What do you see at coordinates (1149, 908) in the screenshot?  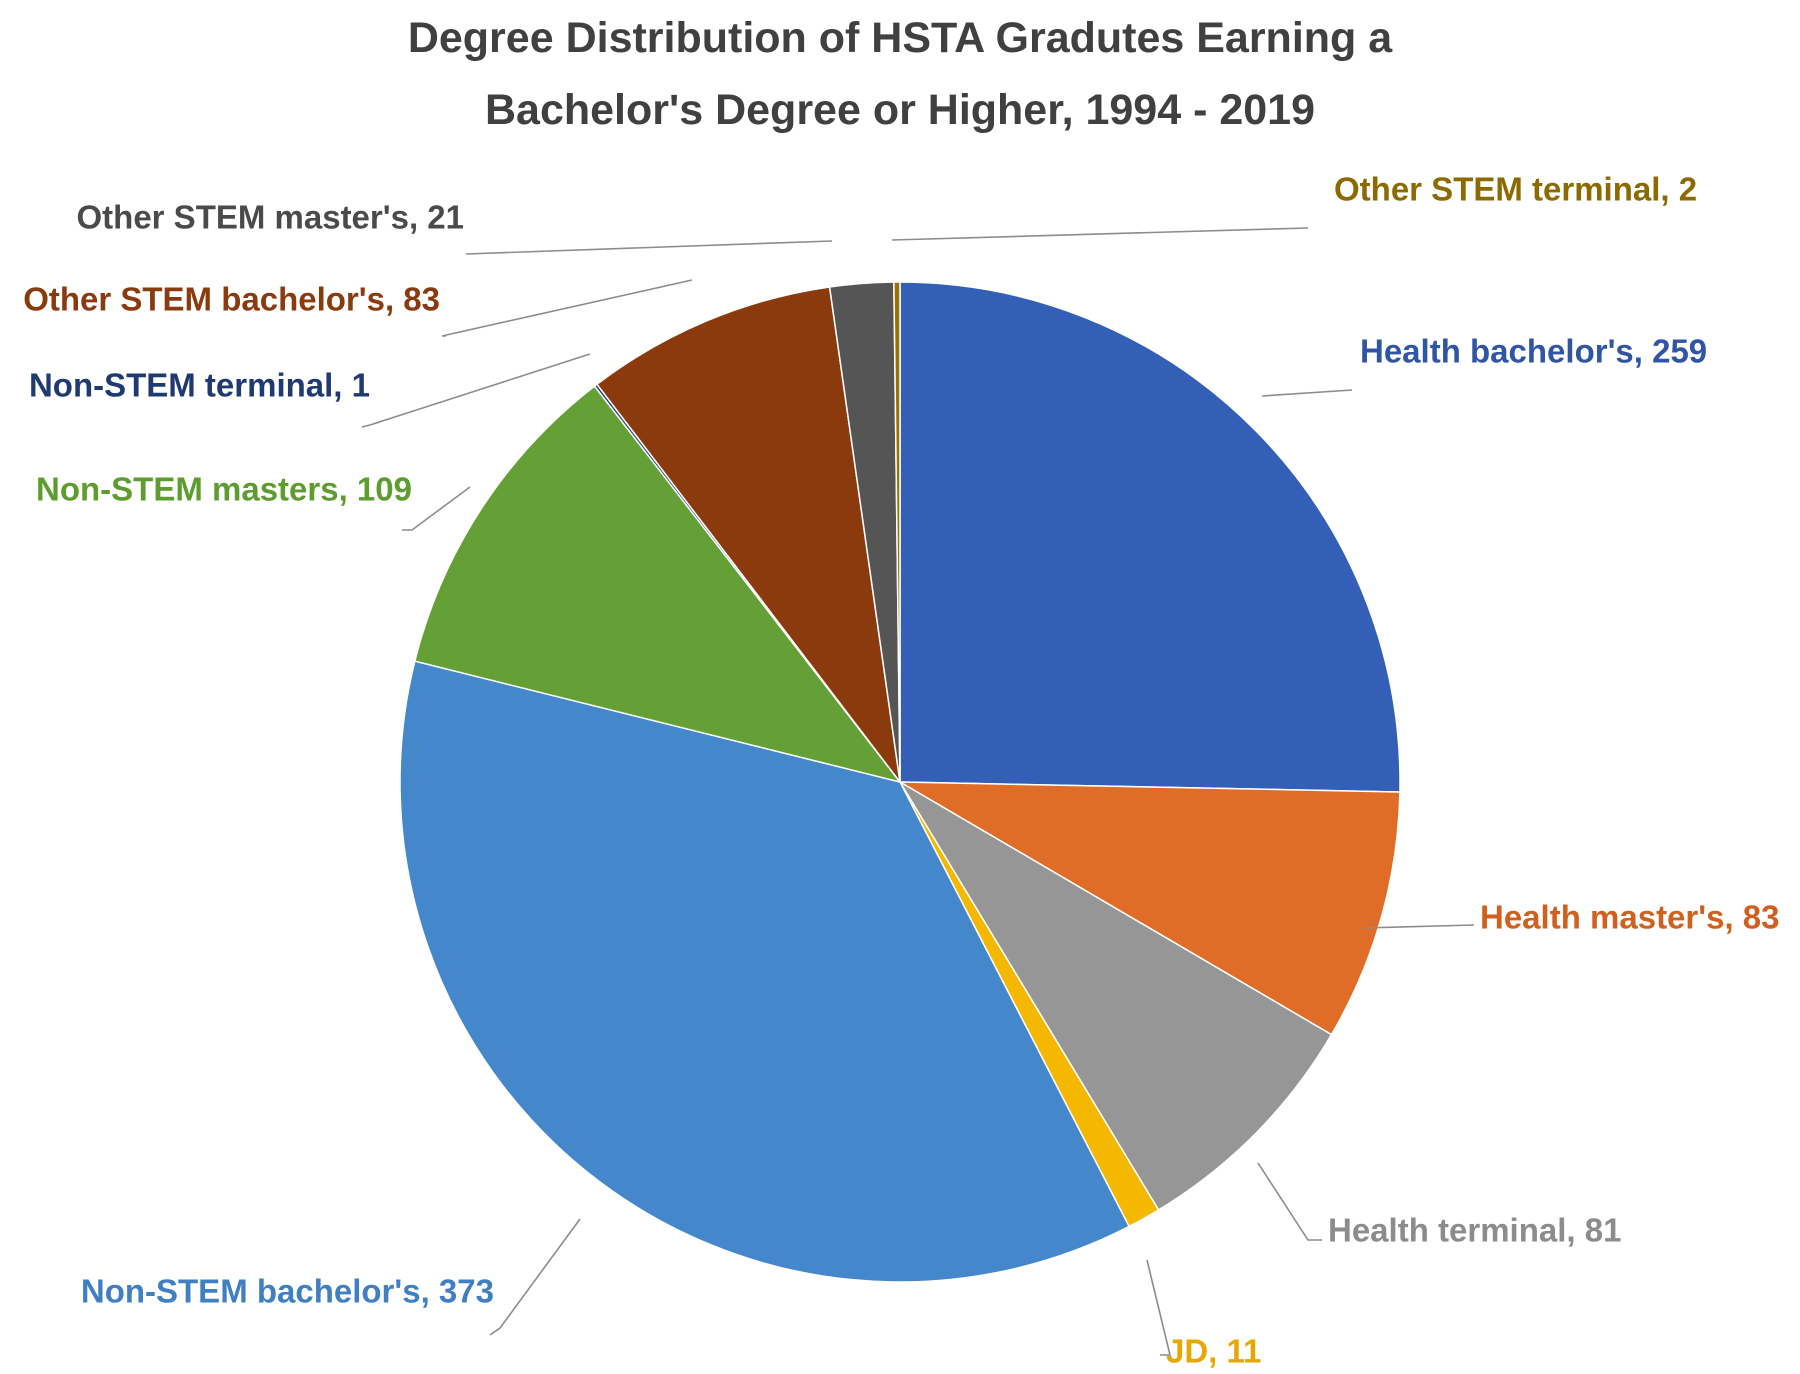 I see `pie-slice-health-master-s` at bounding box center [1149, 908].